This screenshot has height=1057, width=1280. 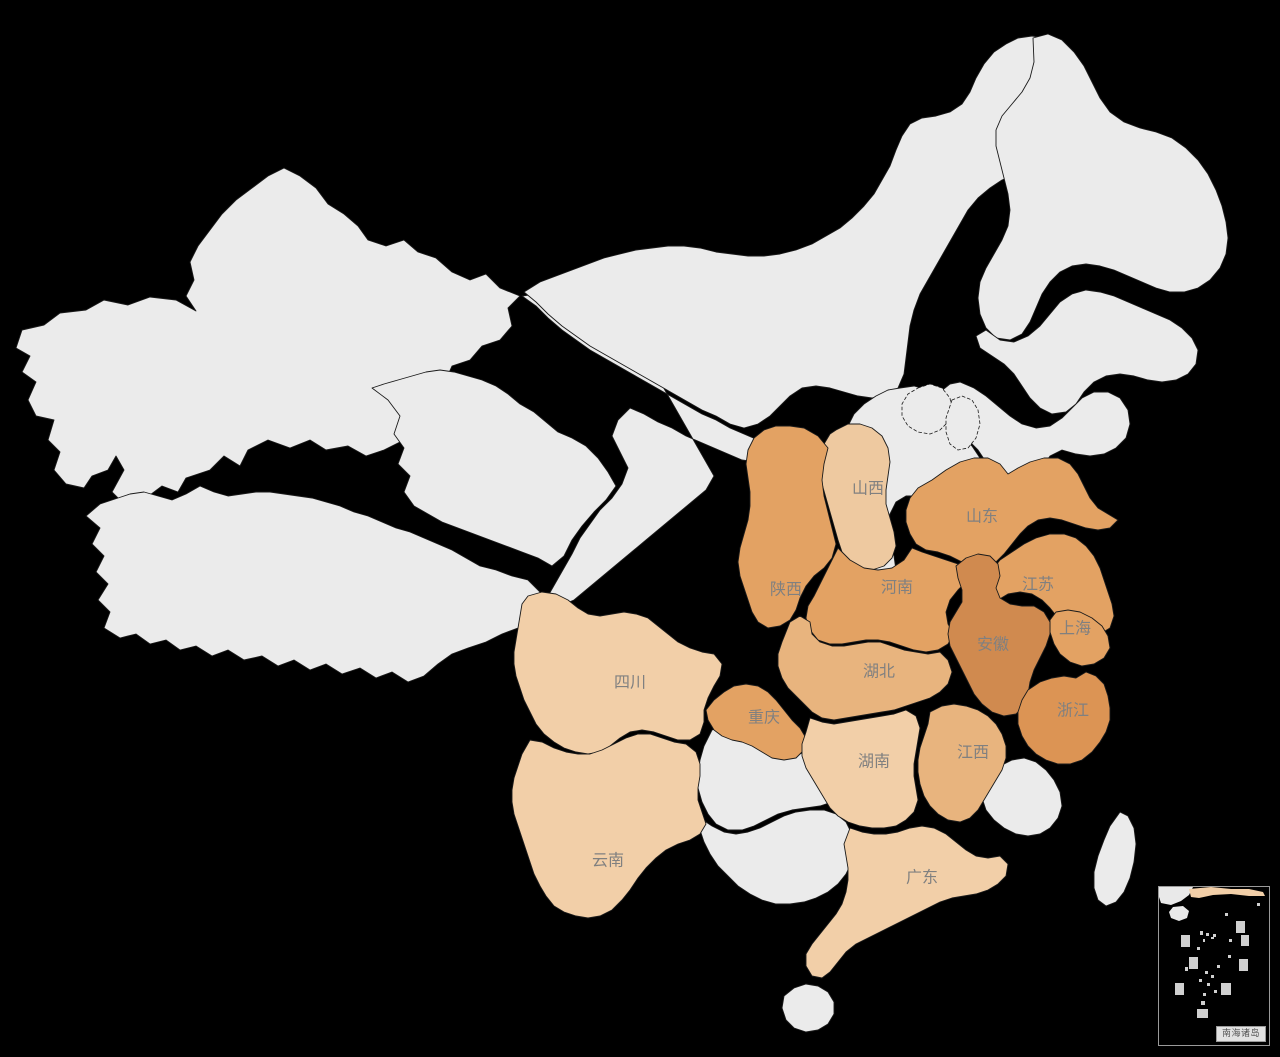 What do you see at coordinates (1179, 913) in the screenshot?
I see `inset-hainan-sliver` at bounding box center [1179, 913].